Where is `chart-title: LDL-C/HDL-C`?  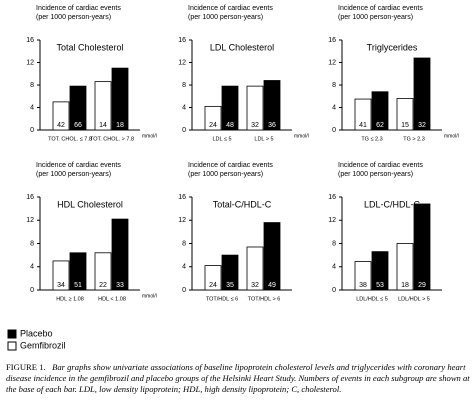
chart-title: LDL-C/HDL-C is located at coordinates (392, 204).